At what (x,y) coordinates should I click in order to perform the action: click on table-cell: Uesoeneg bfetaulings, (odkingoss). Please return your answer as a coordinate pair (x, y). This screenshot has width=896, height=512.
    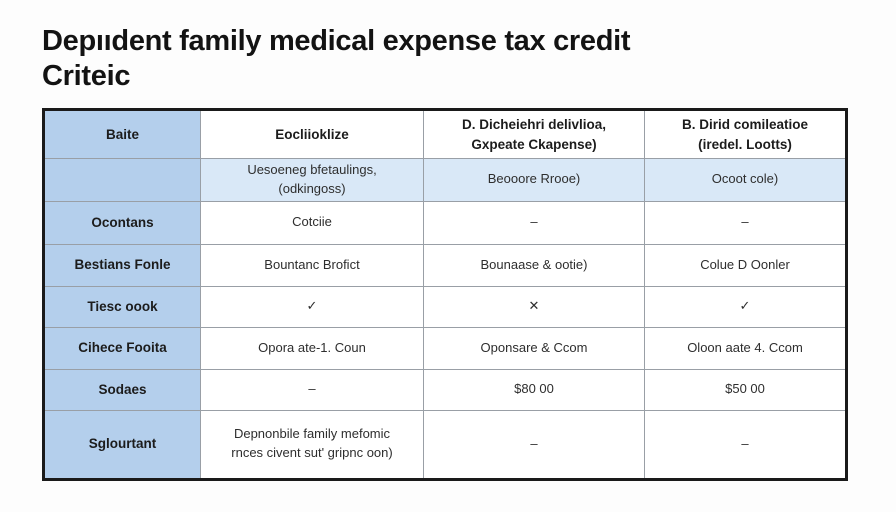
    Looking at the image, I should click on (312, 180).